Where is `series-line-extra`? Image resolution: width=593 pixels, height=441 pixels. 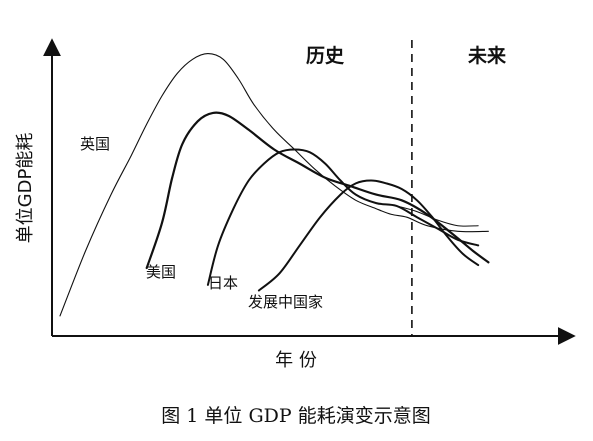
series-line-extra is located at coordinates (437, 216).